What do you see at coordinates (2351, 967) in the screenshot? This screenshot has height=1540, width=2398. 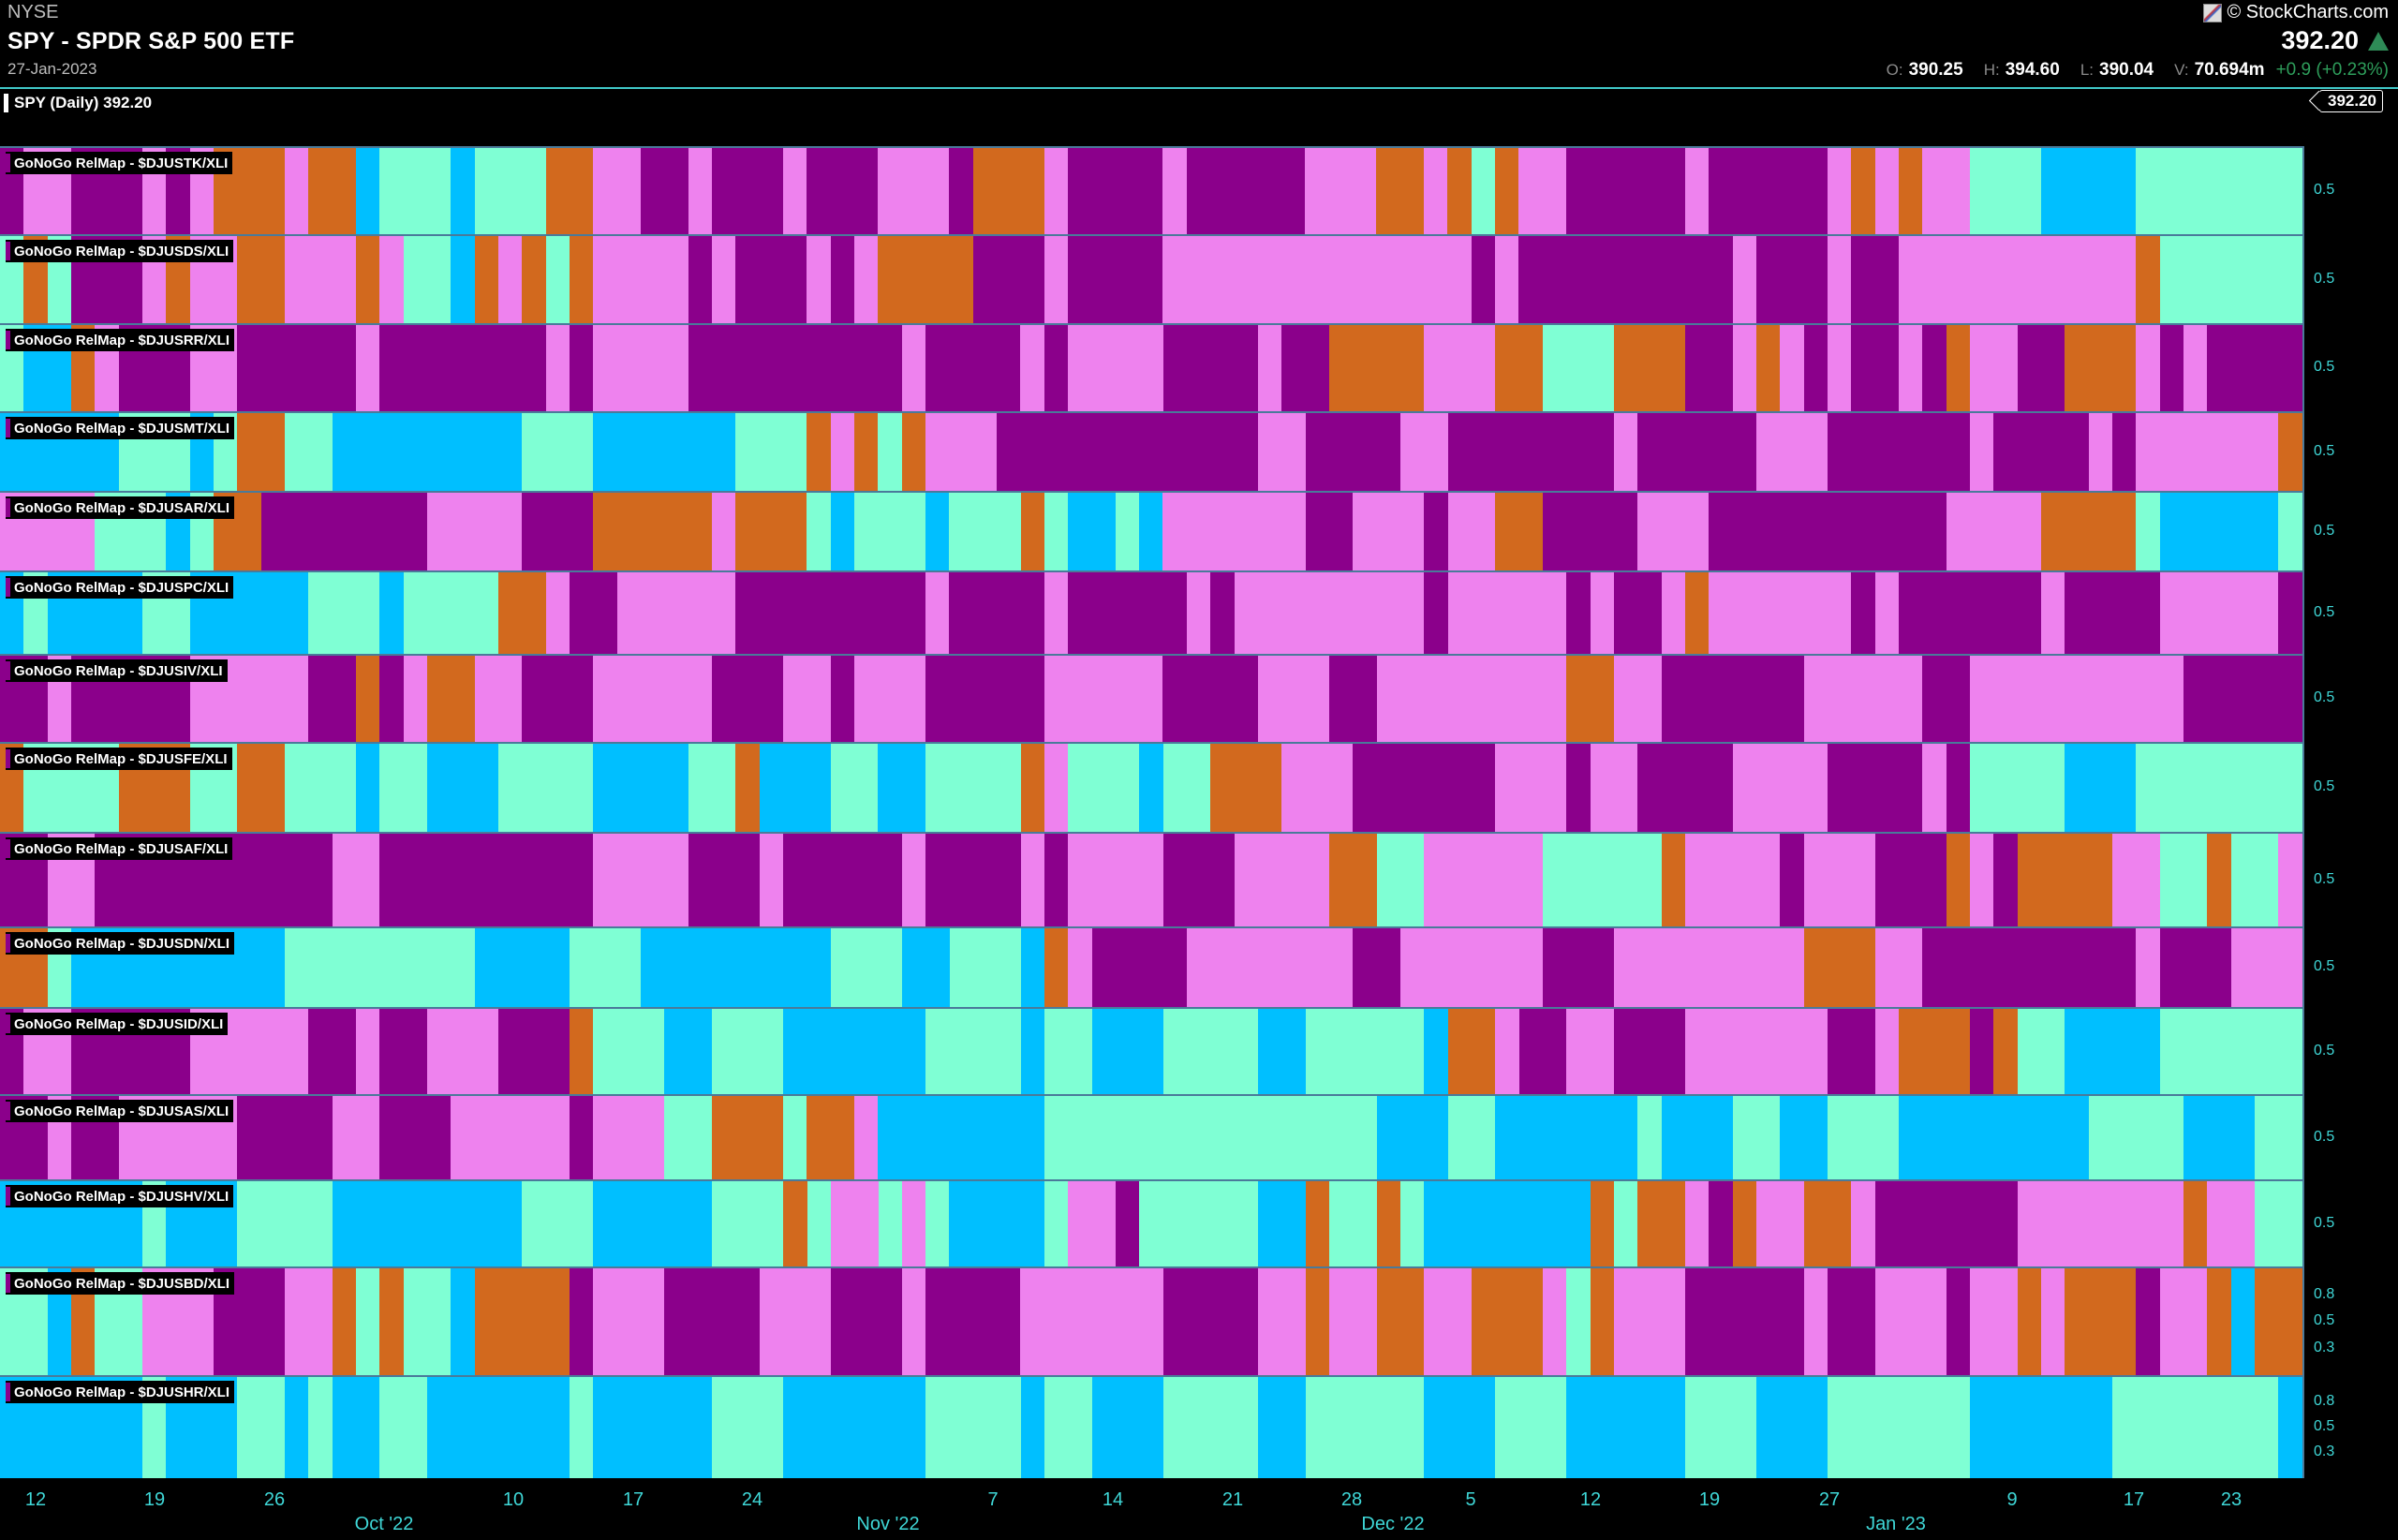 I see `y-axis-10: 0.5` at bounding box center [2351, 967].